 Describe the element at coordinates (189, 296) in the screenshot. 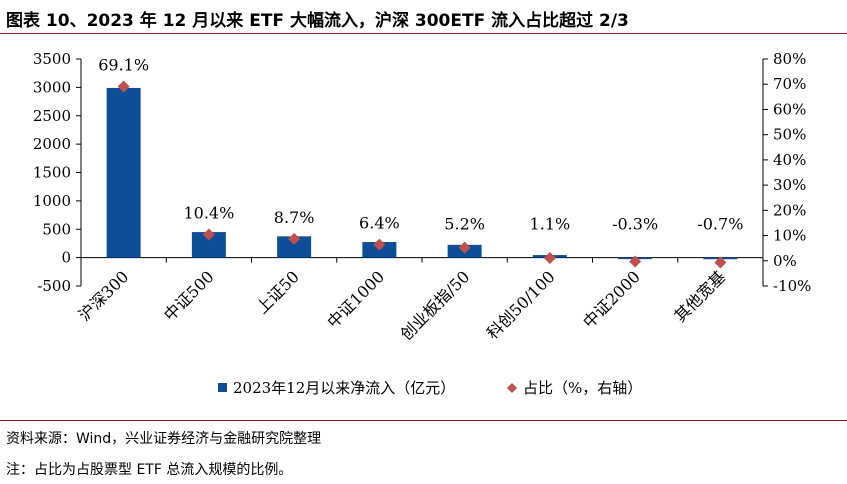

I see `category-label: 中证500` at that location.